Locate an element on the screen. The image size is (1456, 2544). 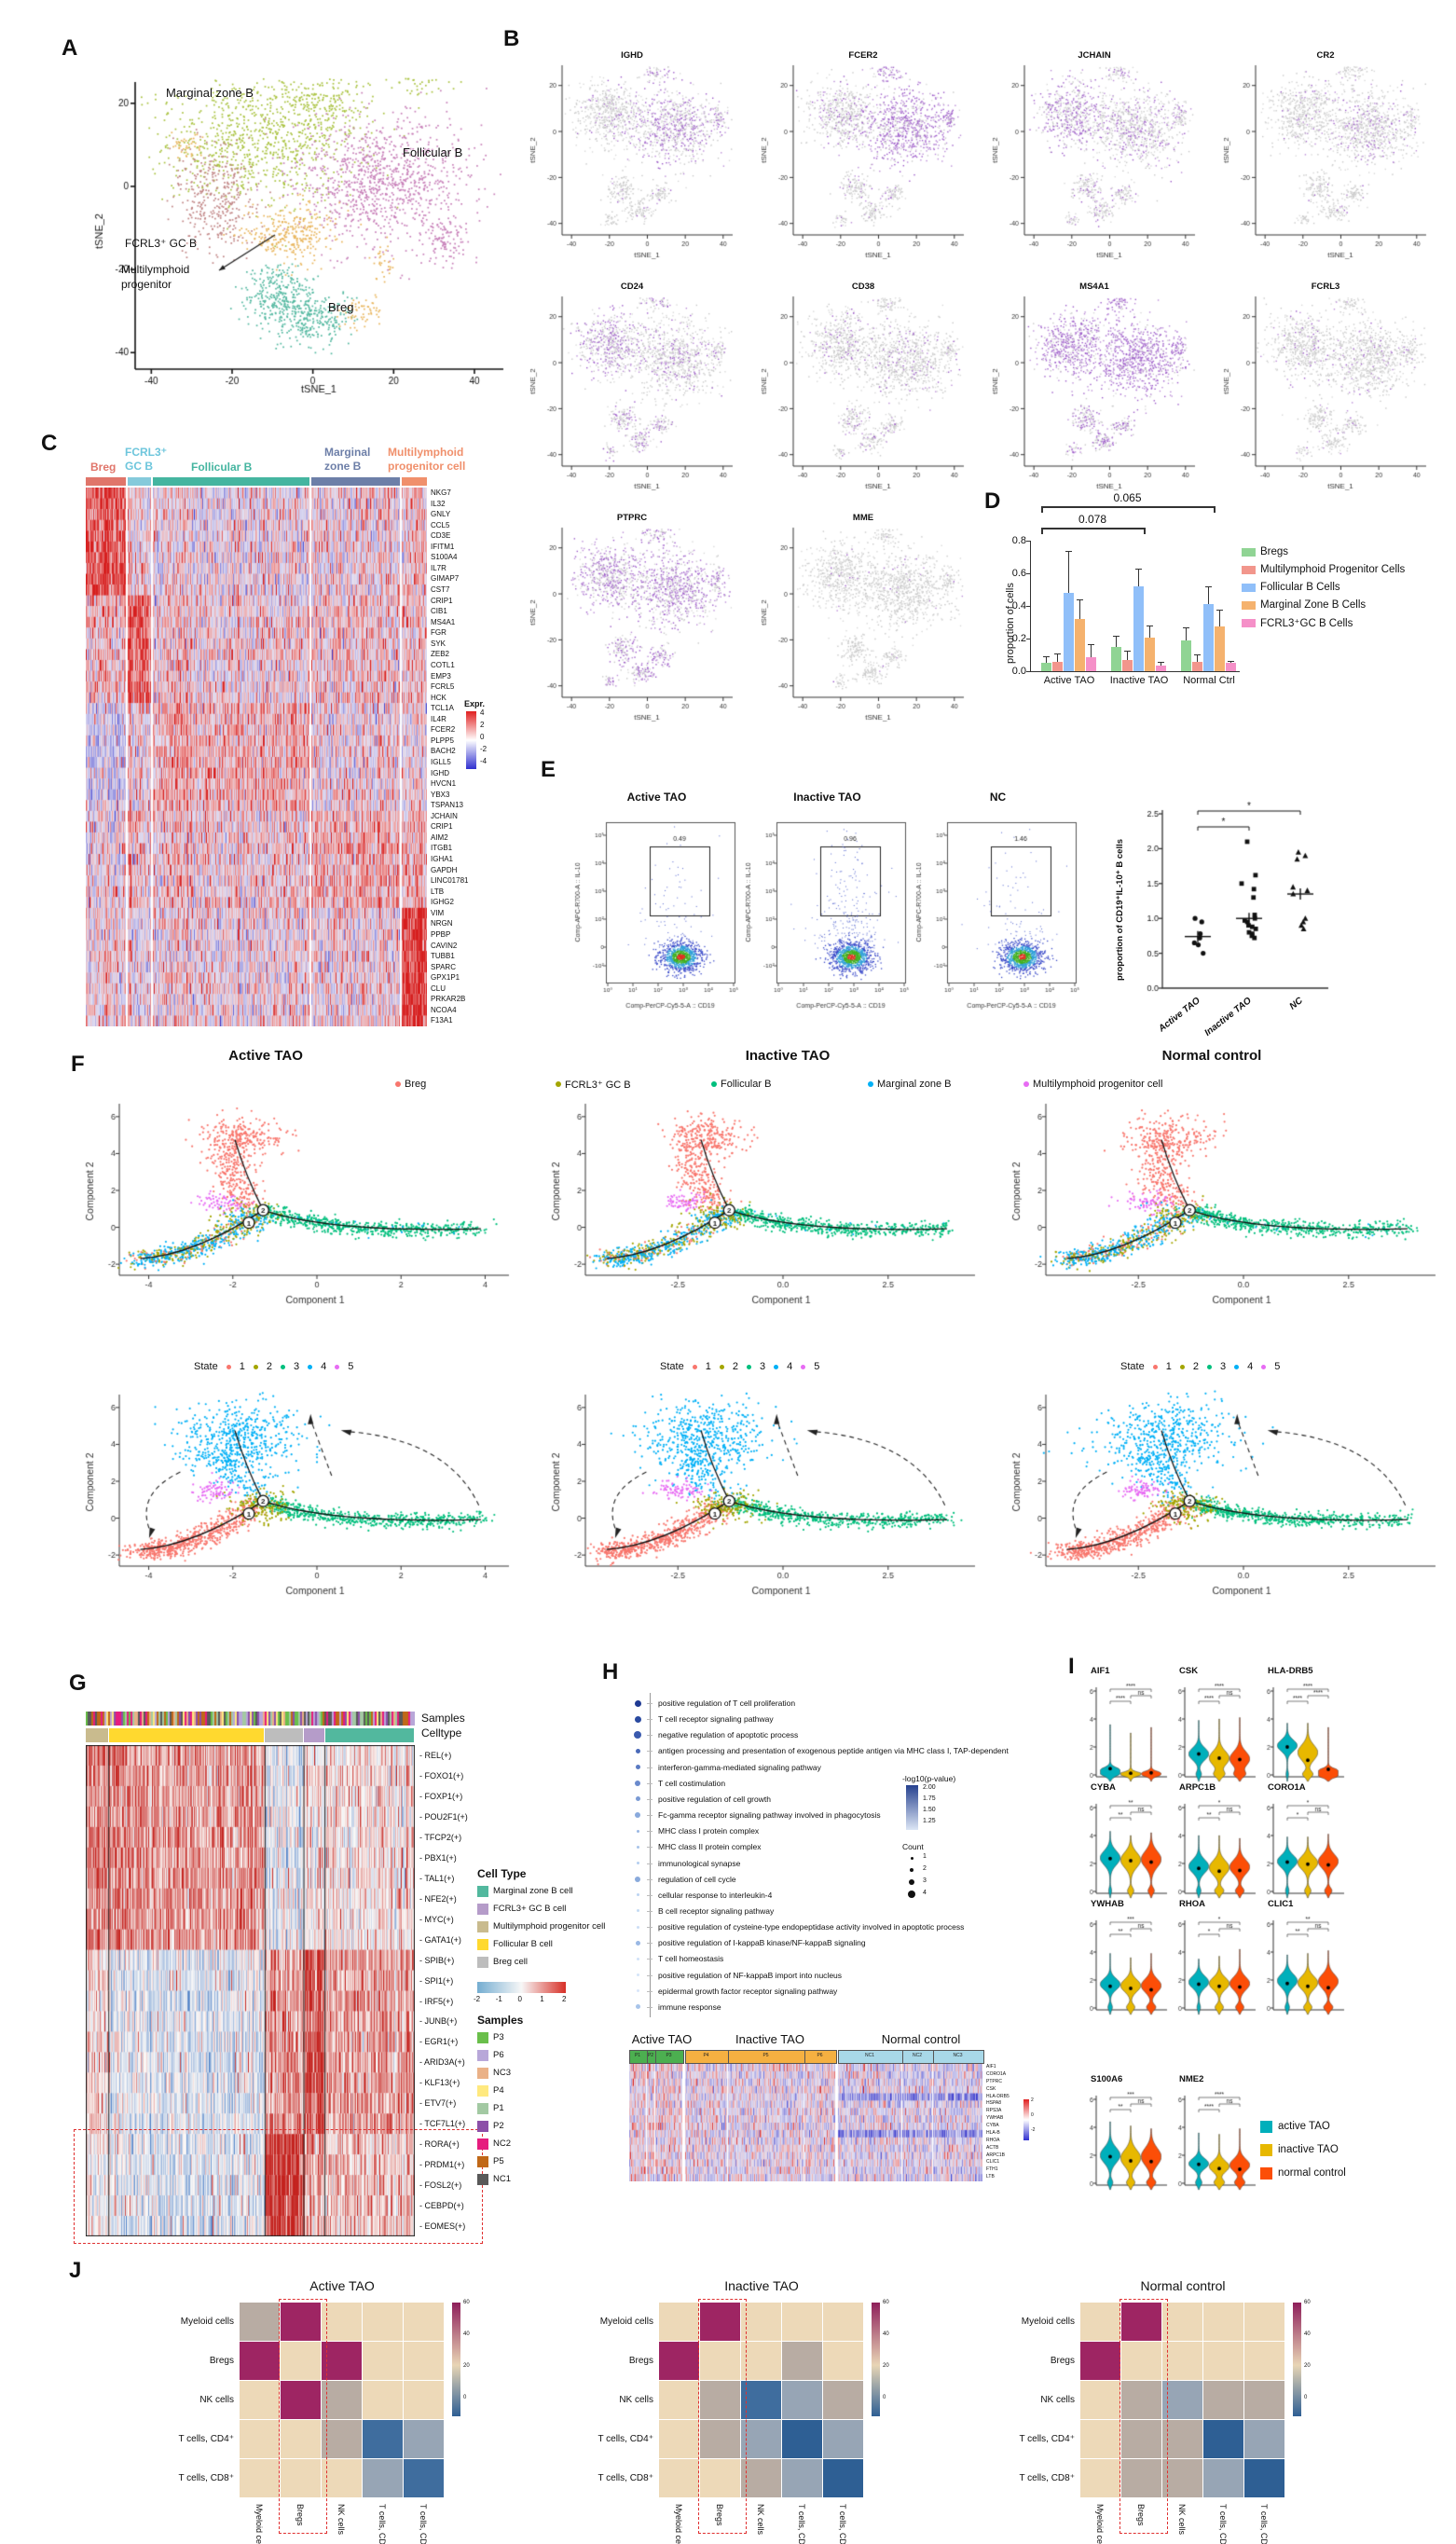
expr-legend-tick: 4 is located at coordinates (482, 712).